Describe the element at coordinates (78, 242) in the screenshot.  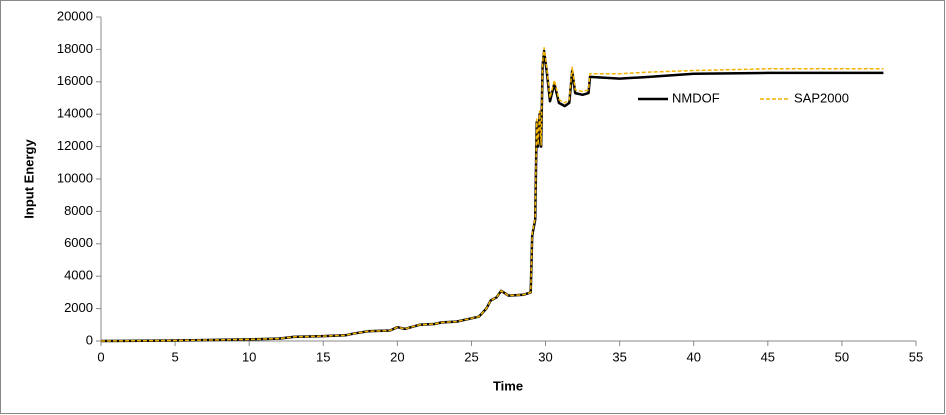
I see `y-tick-label: 6000` at that location.